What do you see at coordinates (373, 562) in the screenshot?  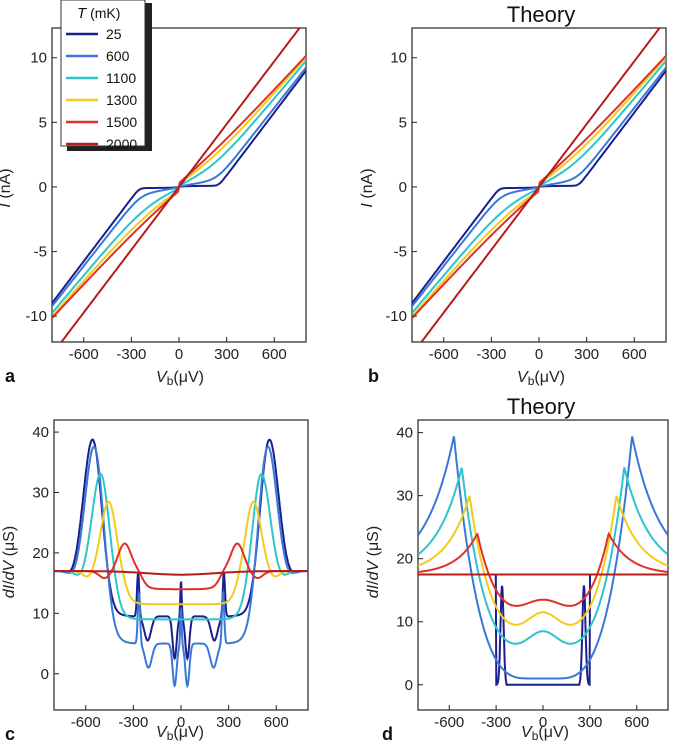 I see `panel-d-ylabel: dI/dV (μS)` at bounding box center [373, 562].